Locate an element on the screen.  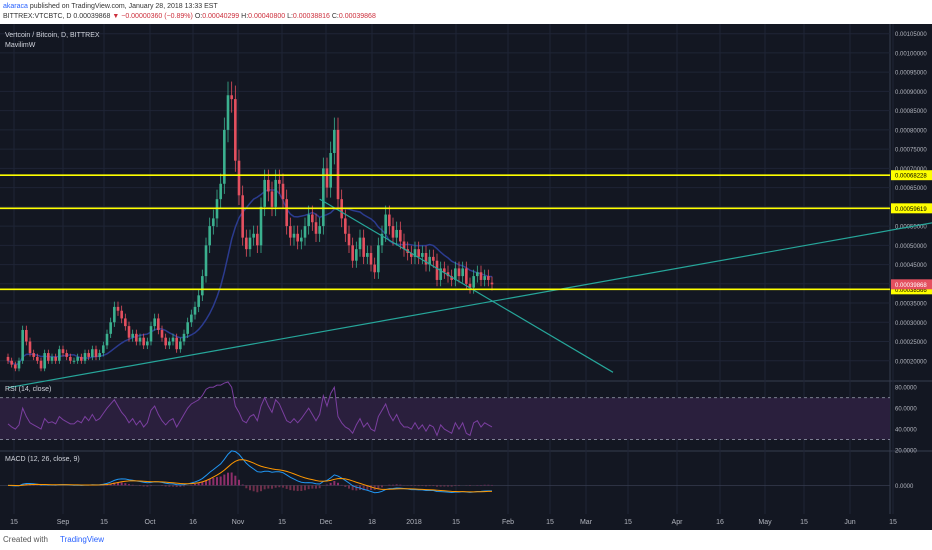
change-value: −0.00000360 (−0.89%) is located at coordinates (157, 16).